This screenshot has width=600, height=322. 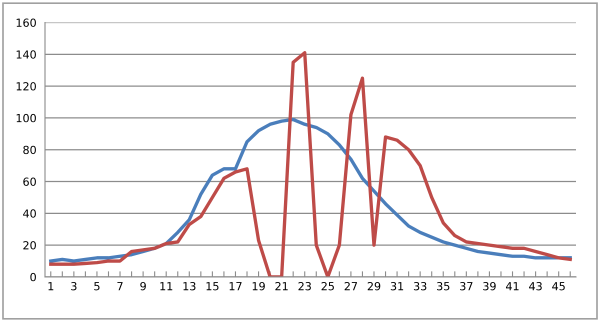 I want to click on x-tick-label: 43, so click(x=535, y=286).